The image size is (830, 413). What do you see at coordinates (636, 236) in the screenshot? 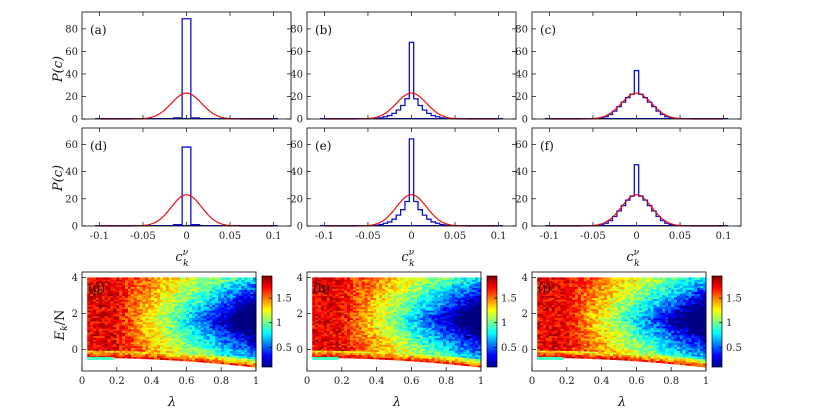
I see `x-tick-label: 0` at bounding box center [636, 236].